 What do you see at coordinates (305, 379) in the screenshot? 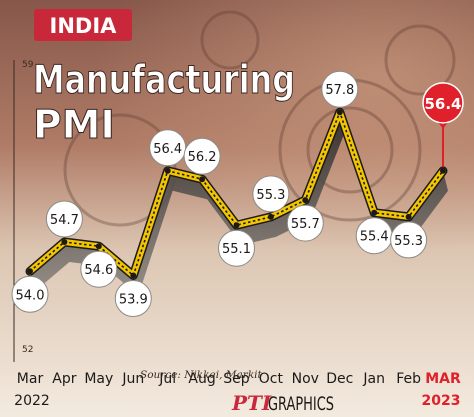
I see `x-tick-label: Nov` at bounding box center [305, 379].